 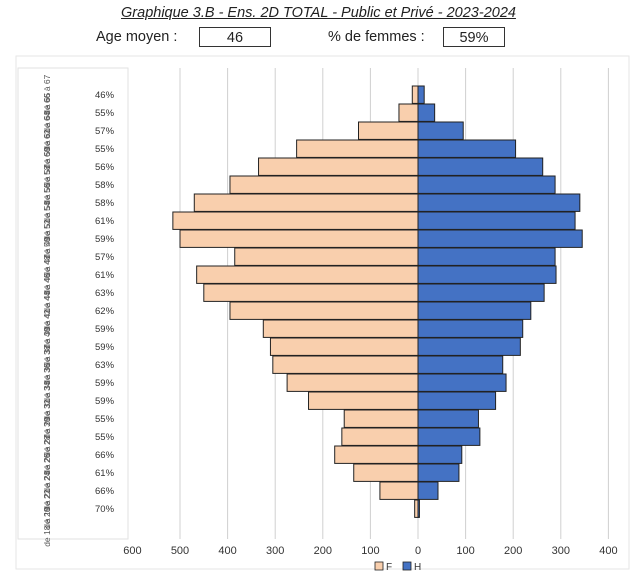 I want to click on legend-label-hommes: H, so click(x=417, y=567).